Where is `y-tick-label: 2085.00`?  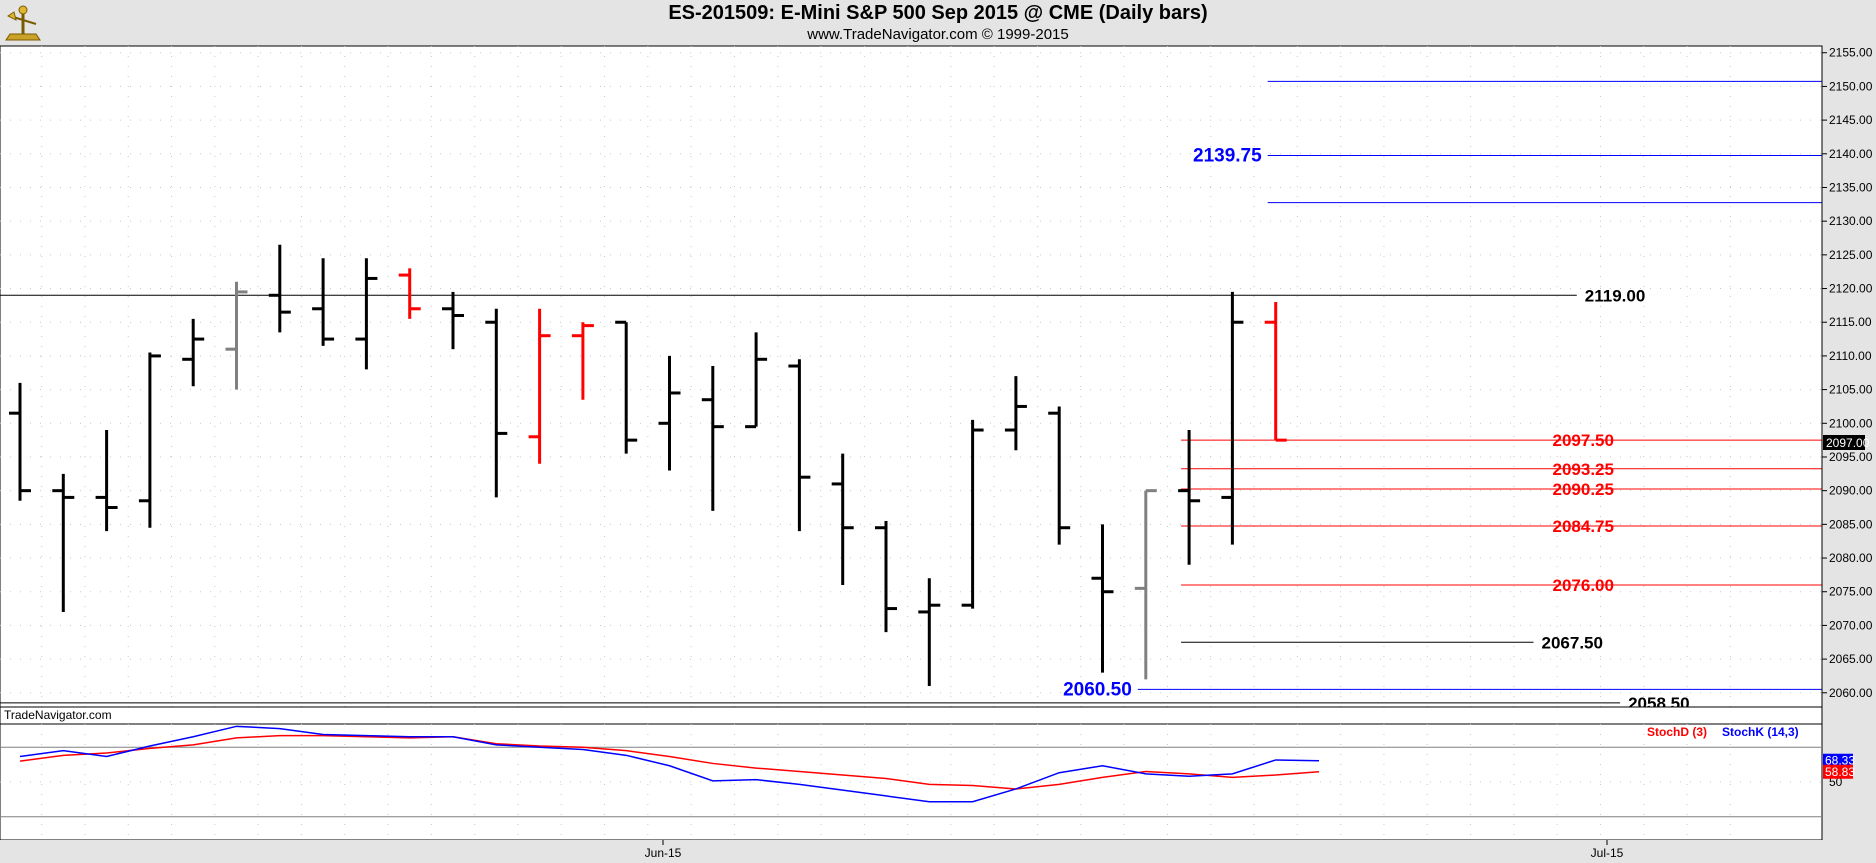
y-tick-label: 2085.00 is located at coordinates (1851, 524).